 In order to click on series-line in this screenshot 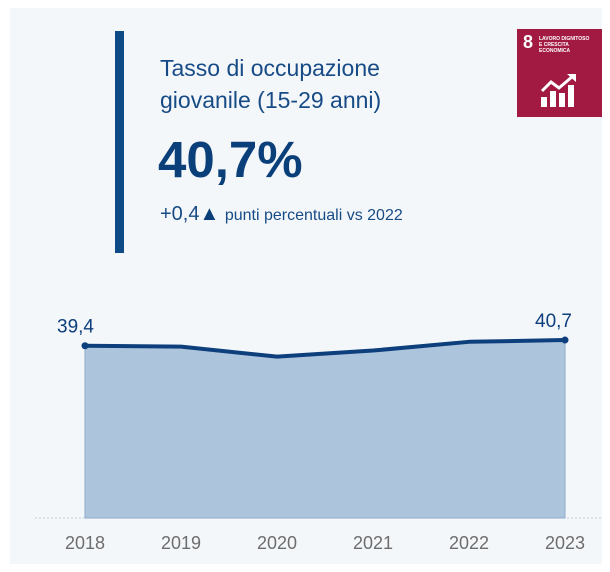, I will do `click(325, 348)`.